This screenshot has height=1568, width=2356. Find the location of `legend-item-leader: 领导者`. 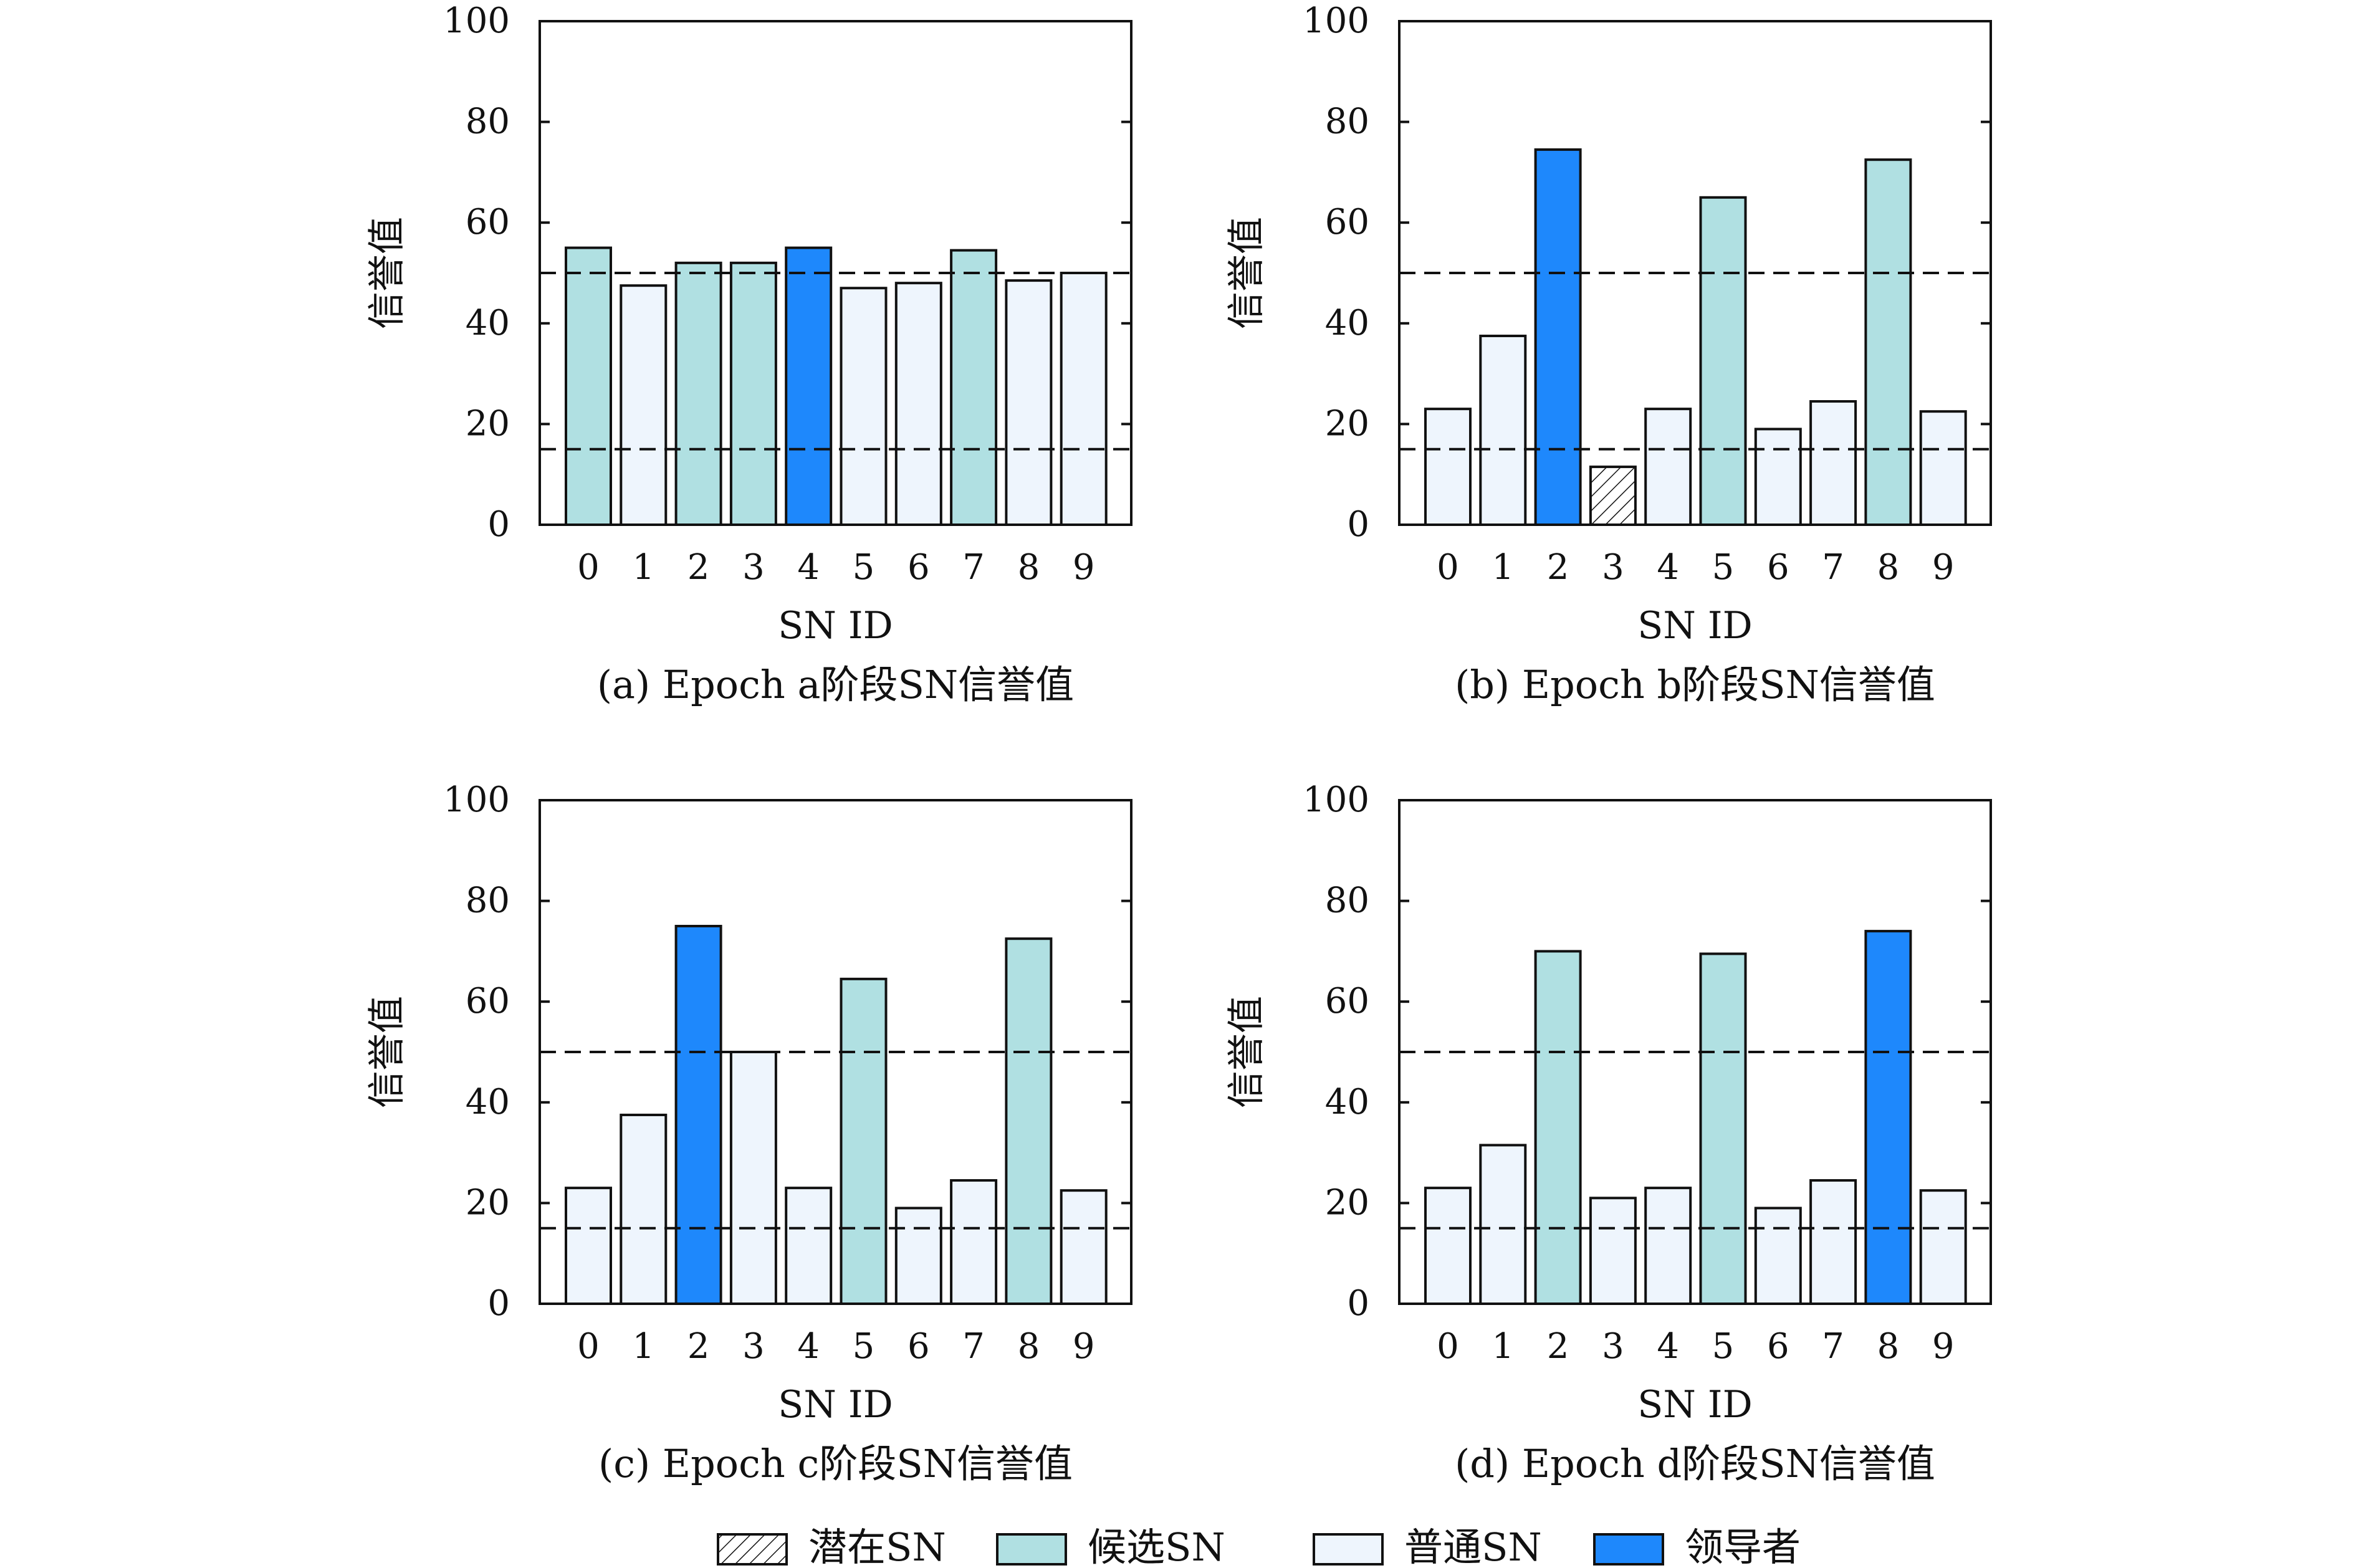

legend-item-leader: 领导者 is located at coordinates (1697, 1546).